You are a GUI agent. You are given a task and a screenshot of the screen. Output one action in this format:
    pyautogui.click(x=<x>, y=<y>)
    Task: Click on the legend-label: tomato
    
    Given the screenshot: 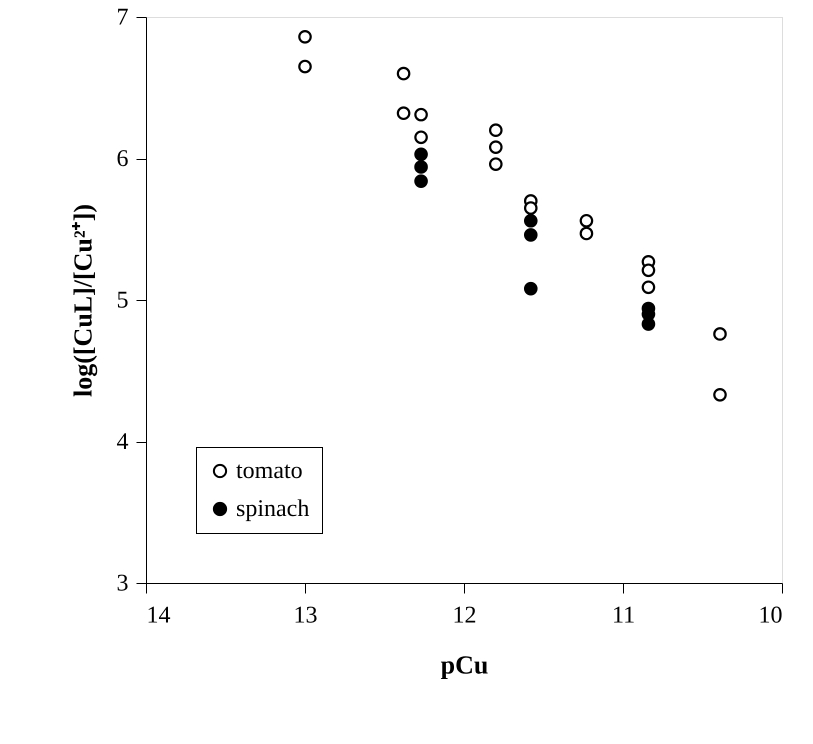 What is the action you would take?
    pyautogui.click(x=269, y=471)
    